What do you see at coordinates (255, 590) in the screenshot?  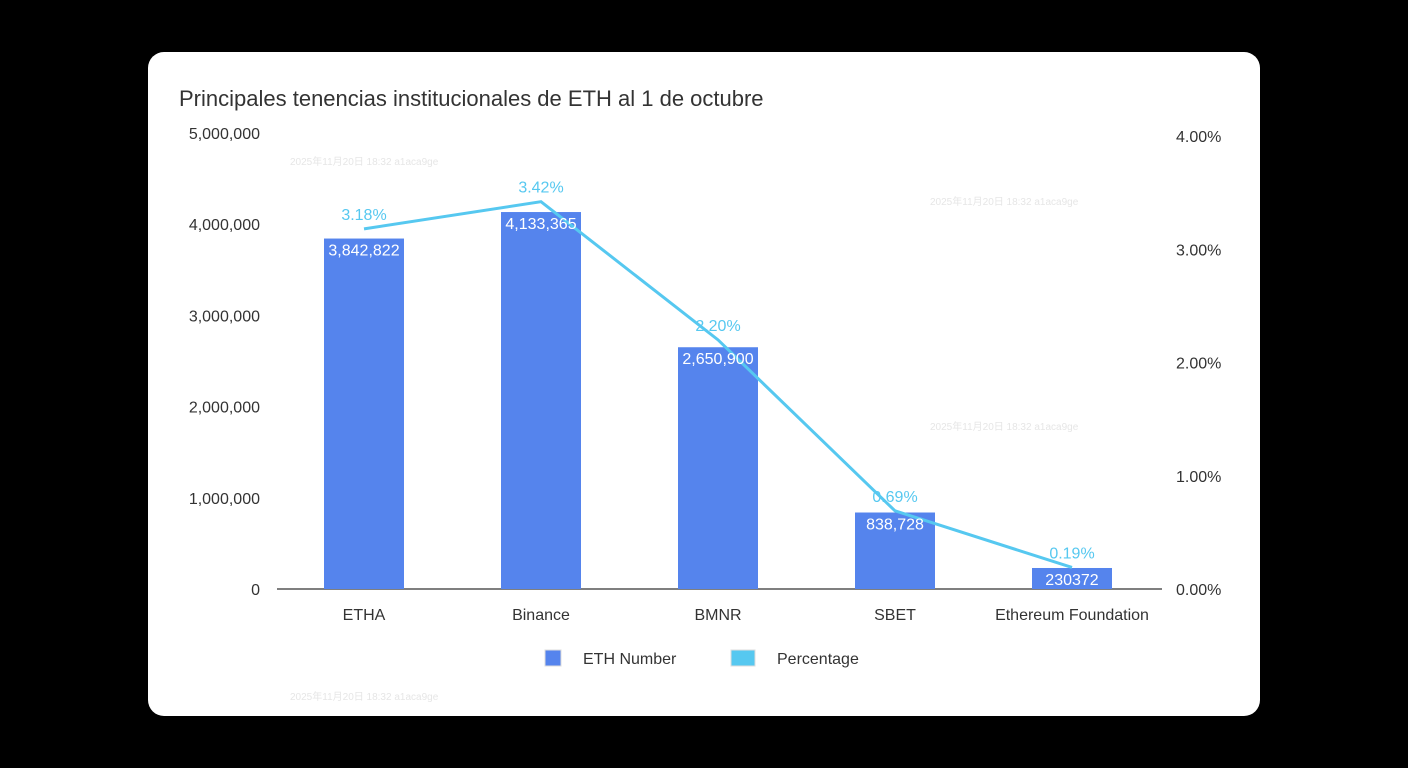 I see `y-left-tick-label: 0` at bounding box center [255, 590].